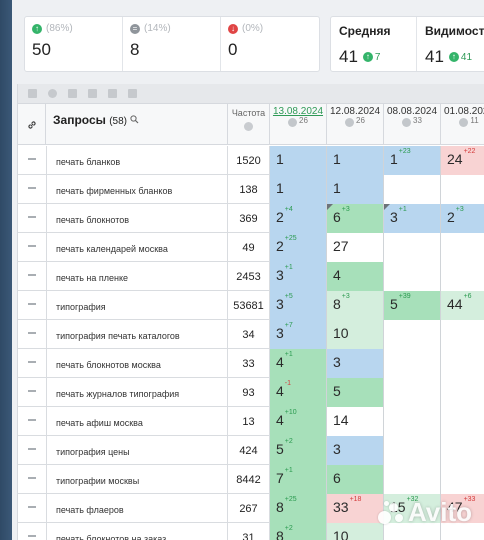 Image resolution: width=484 pixels, height=540 pixels. What do you see at coordinates (355, 392) in the screenshot?
I see `position-cell: 5` at bounding box center [355, 392].